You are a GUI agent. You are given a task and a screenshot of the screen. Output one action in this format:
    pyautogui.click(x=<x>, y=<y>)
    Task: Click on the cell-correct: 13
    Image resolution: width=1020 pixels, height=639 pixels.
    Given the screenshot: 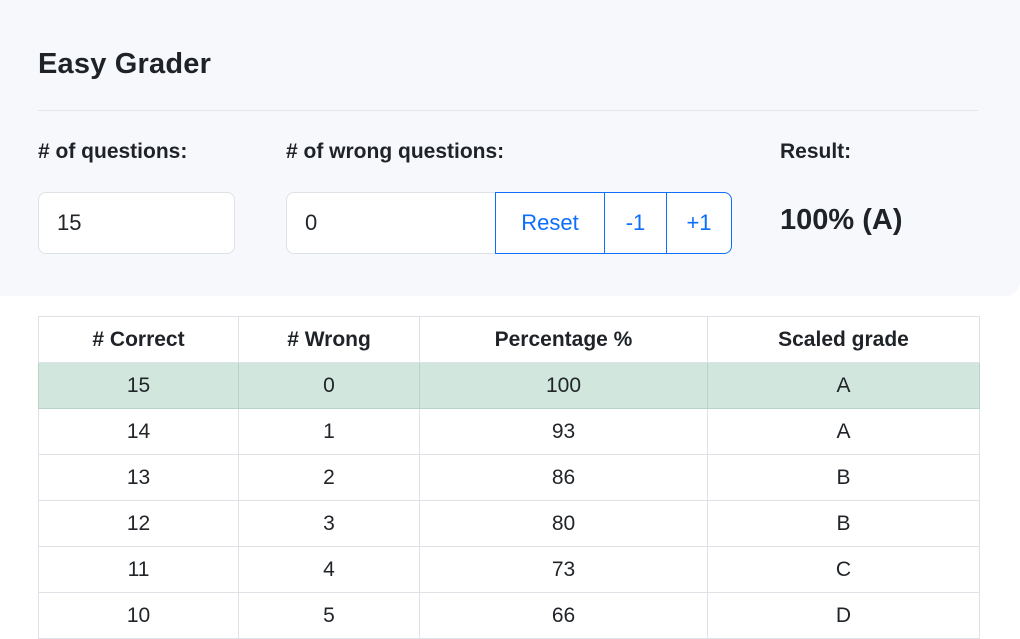 What is the action you would take?
    pyautogui.click(x=138, y=477)
    